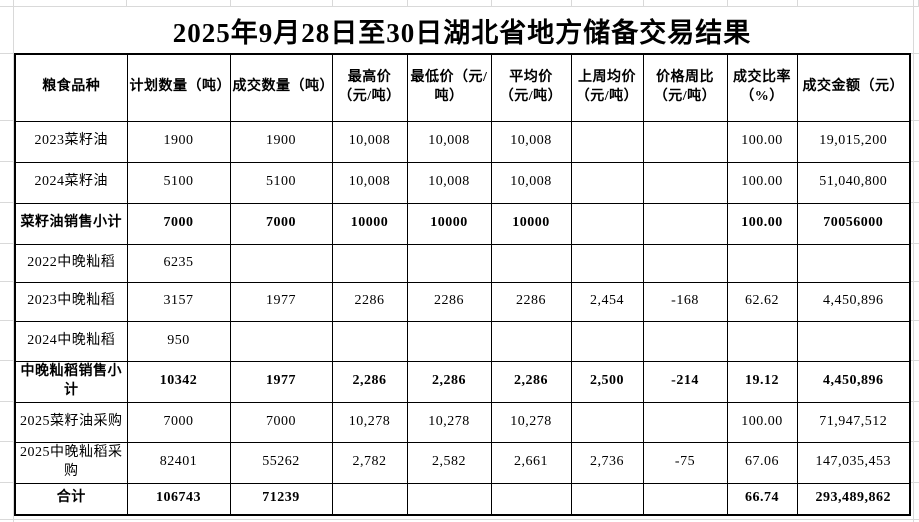 This screenshot has width=919, height=522. I want to click on column-header-price-week-change: 价格周比（元/吨）, so click(685, 87).